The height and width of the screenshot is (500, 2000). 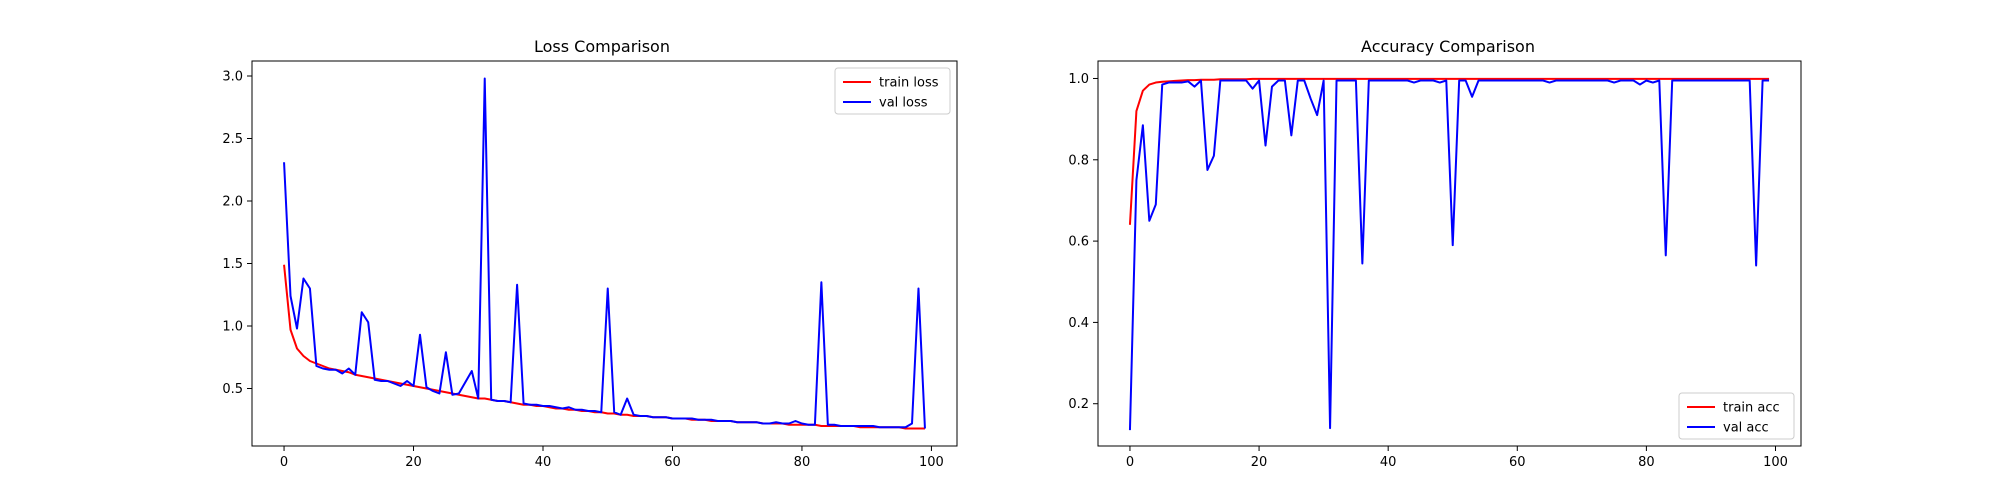 I want to click on loss-legend: train loss val loss, so click(x=892, y=91).